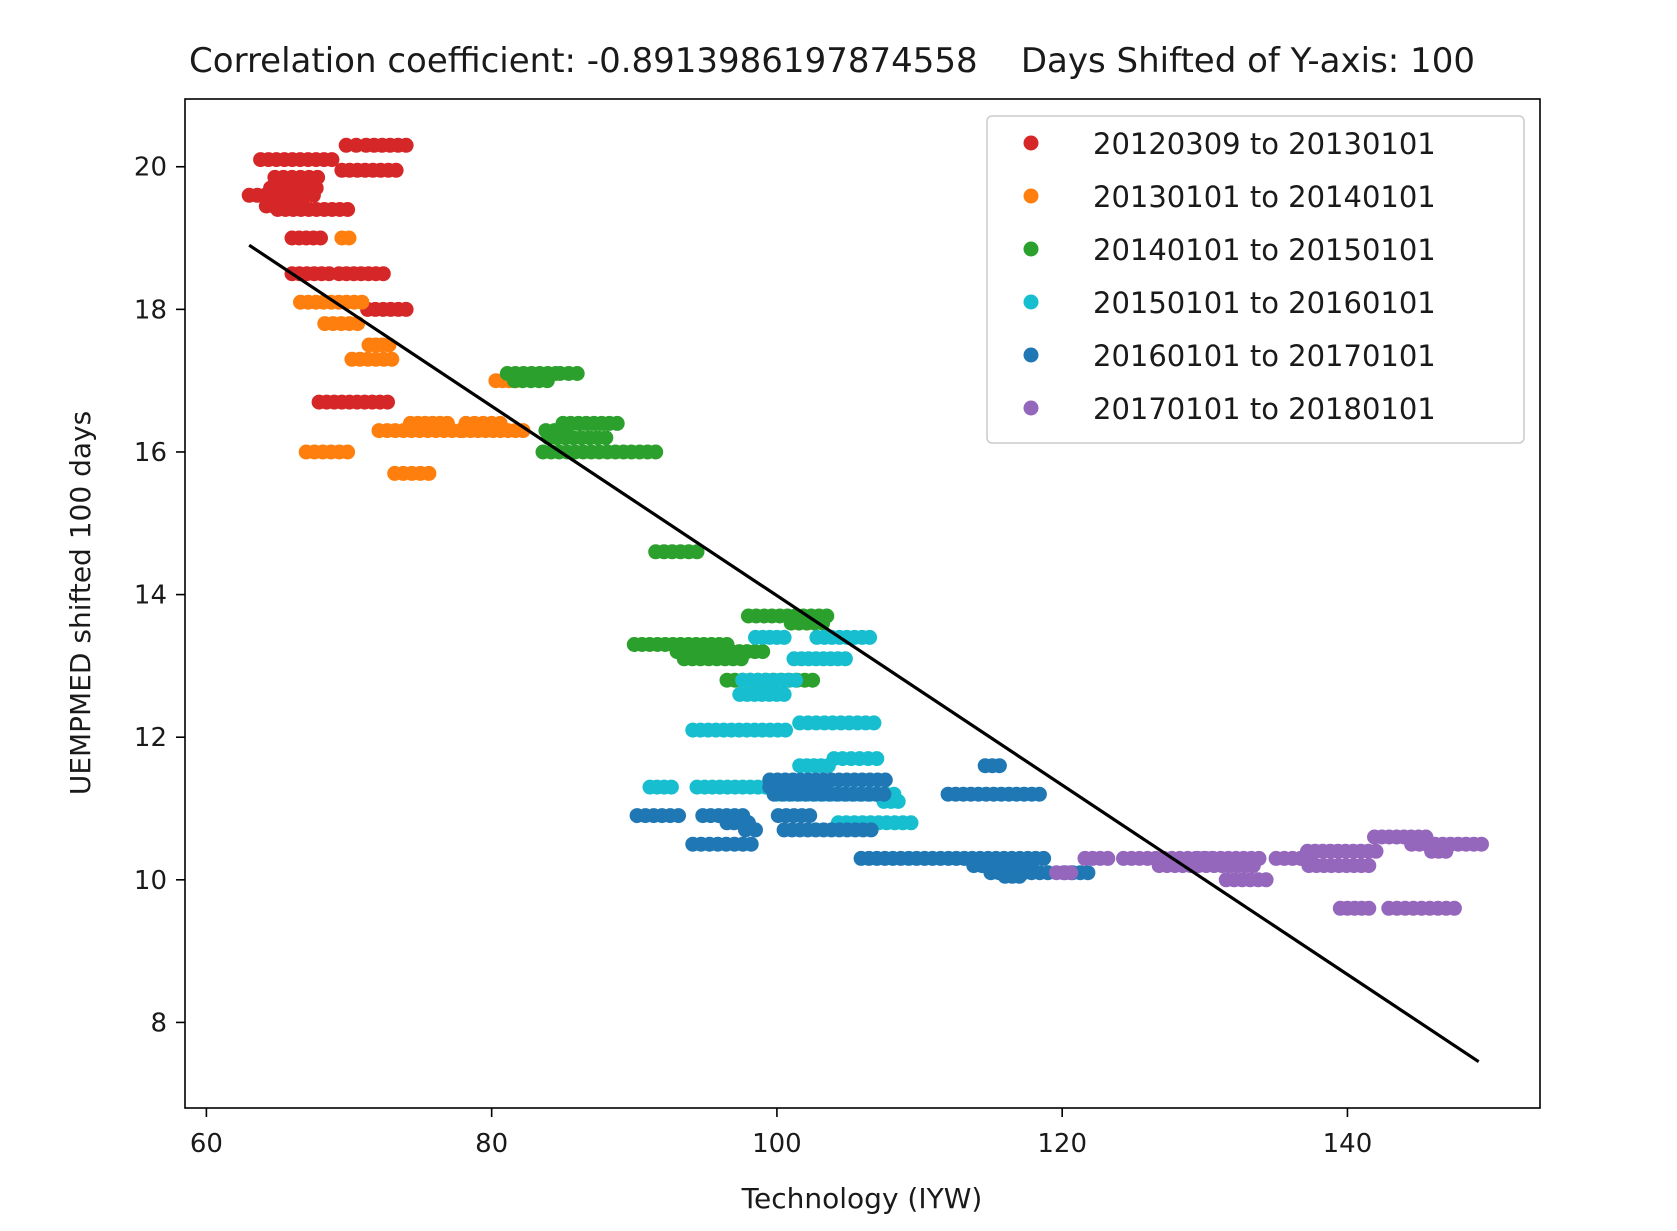 The image size is (1677, 1231). What do you see at coordinates (1264, 197) in the screenshot?
I see `legend-label: 20130101 to 20140101` at bounding box center [1264, 197].